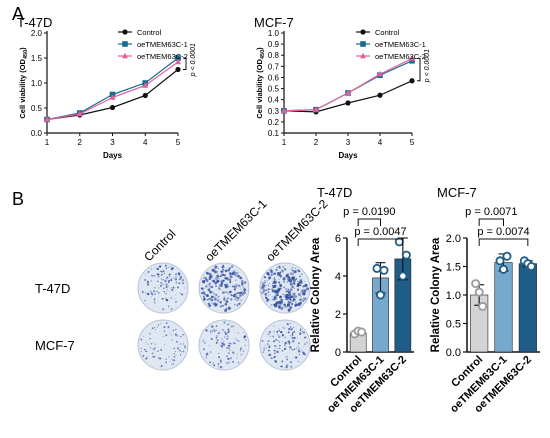 The width and height of the screenshot is (550, 438). I want to click on y-tick-label: 0.8, so click(274, 55).